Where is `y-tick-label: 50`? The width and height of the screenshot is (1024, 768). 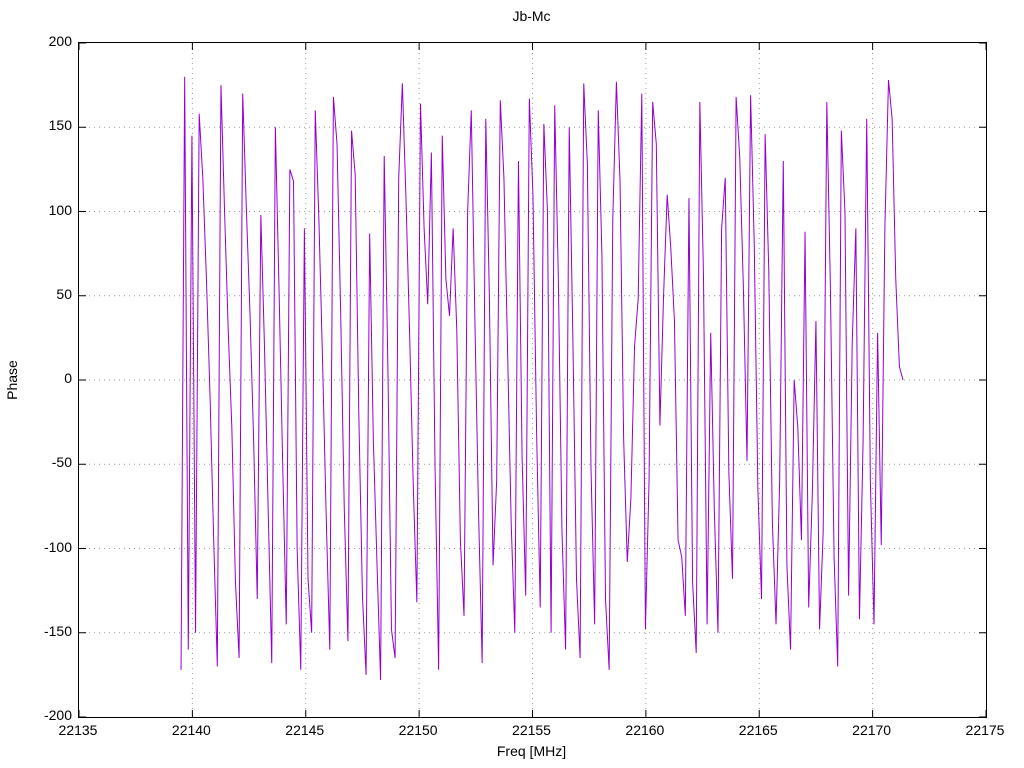 y-tick-label: 50 is located at coordinates (64, 293).